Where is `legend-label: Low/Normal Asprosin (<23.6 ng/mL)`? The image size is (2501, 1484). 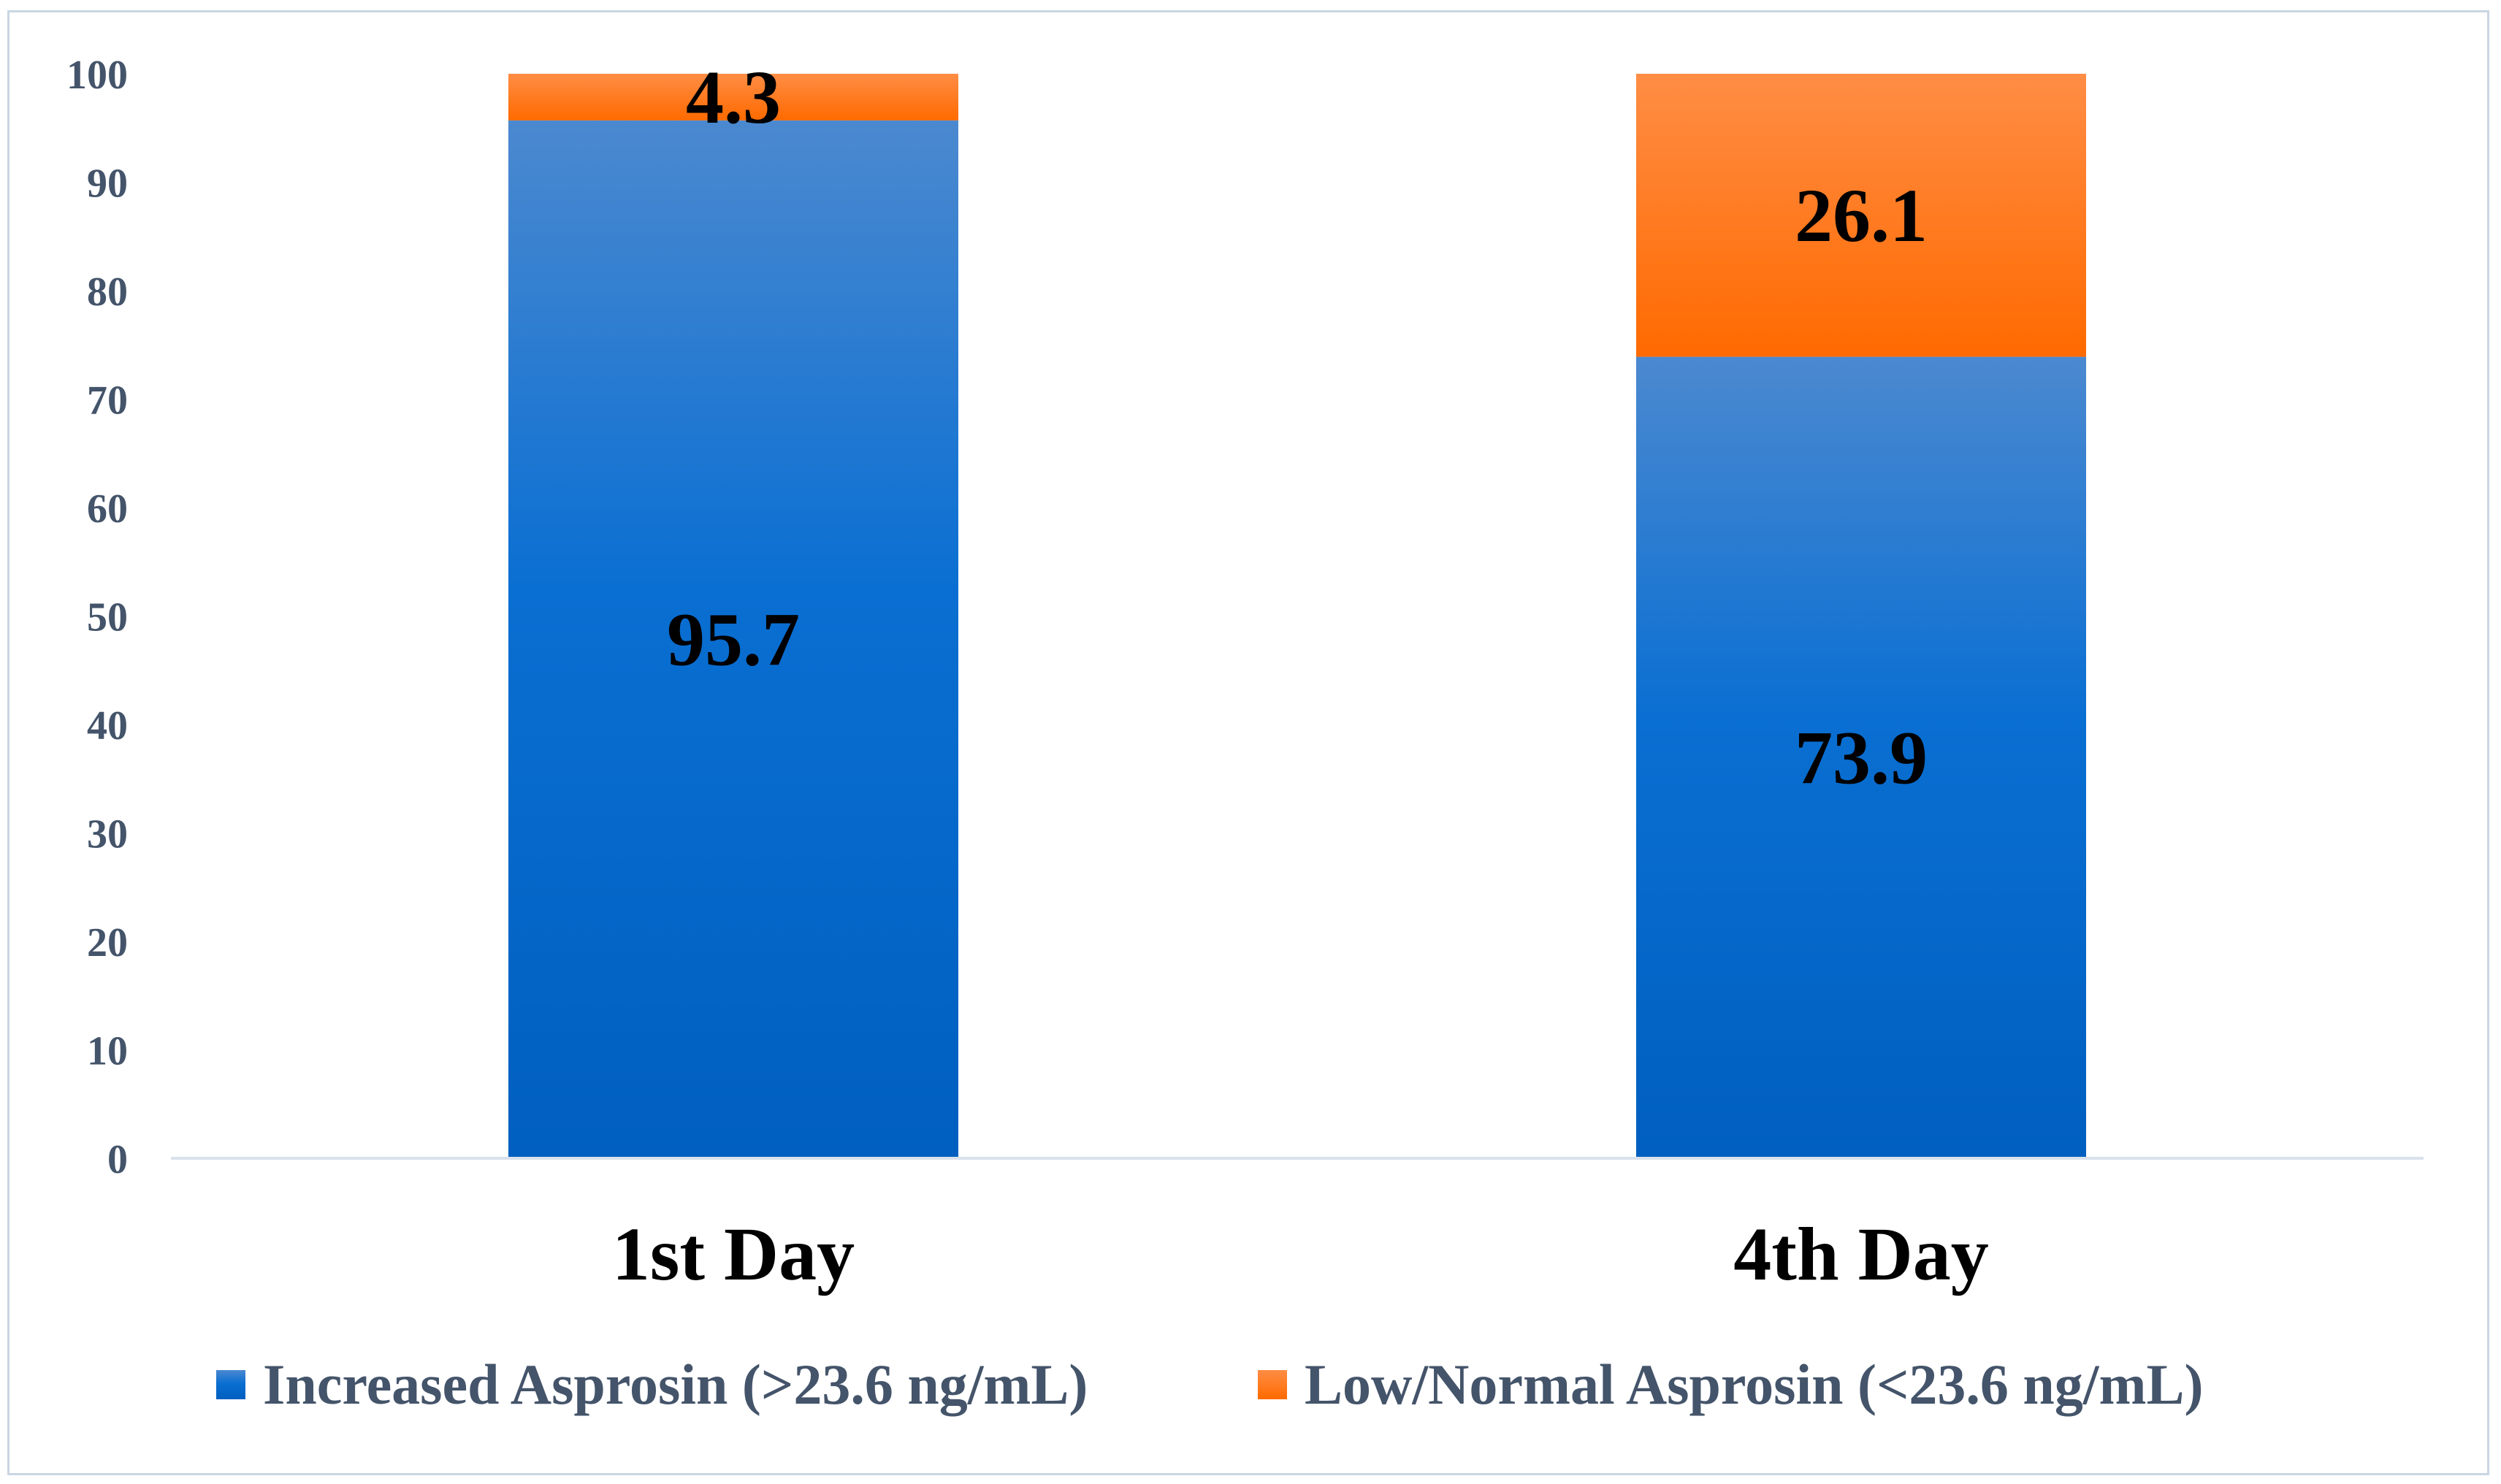
legend-label: Low/Normal Asprosin (<23.6 ng/mL) is located at coordinates (1754, 1385).